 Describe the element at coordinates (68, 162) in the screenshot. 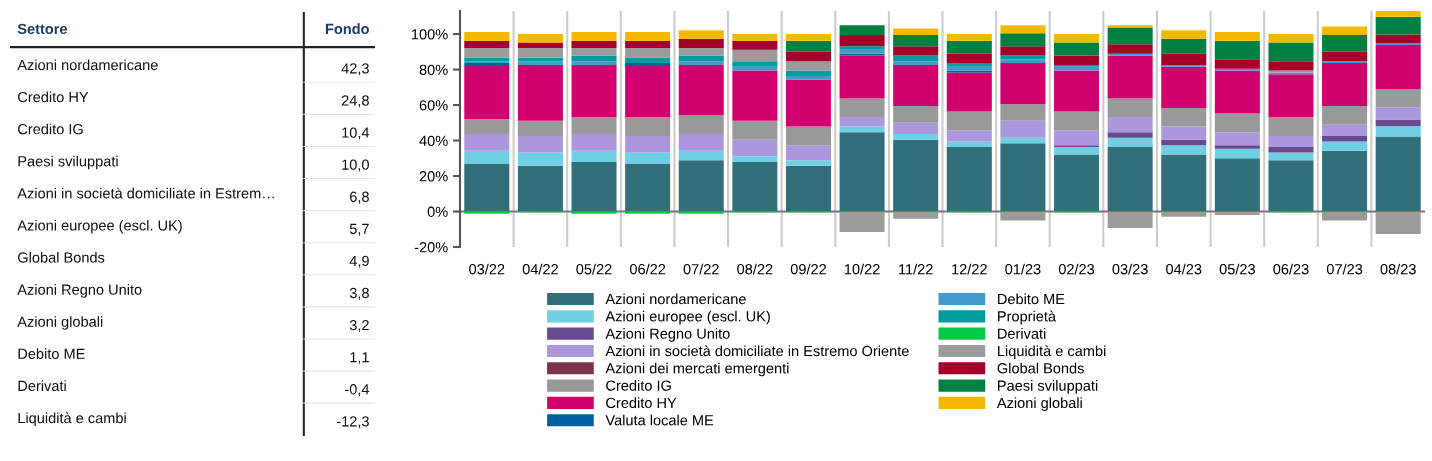

I see `category-label: Paesi sviluppati` at that location.